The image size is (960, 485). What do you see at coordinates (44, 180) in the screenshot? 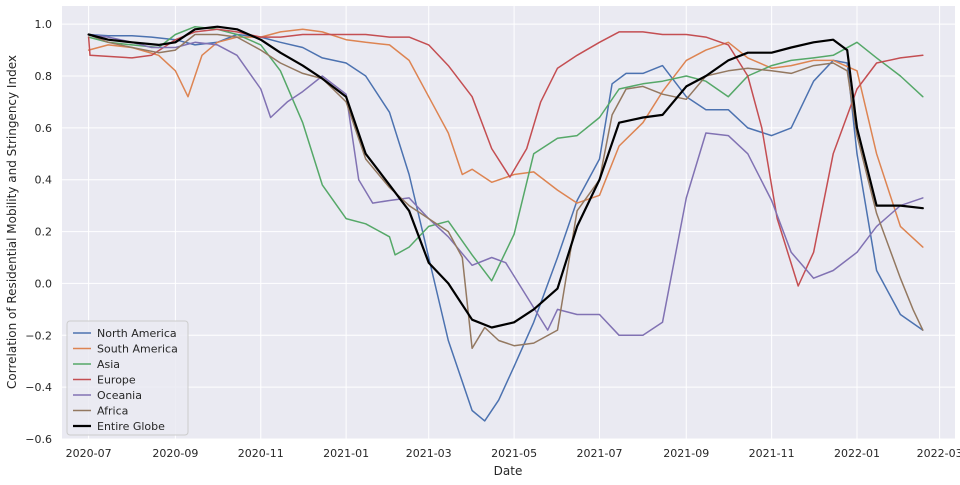
I see `y-tick-label: 0.4` at bounding box center [44, 180].